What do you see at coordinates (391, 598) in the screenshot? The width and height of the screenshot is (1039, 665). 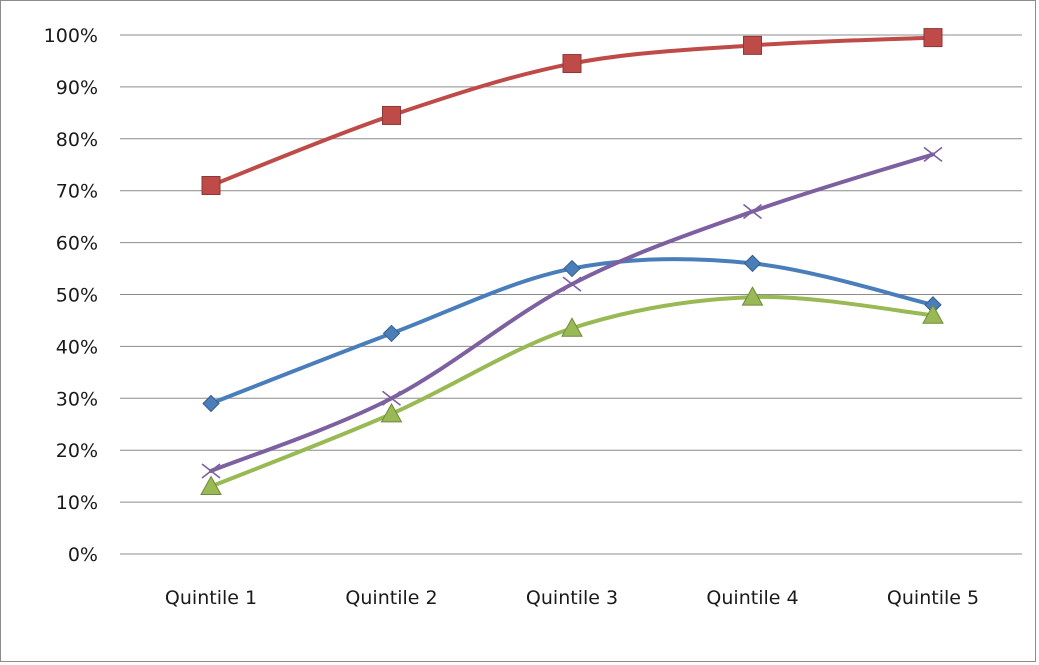 I see `x-tick-label: Quintile 2` at bounding box center [391, 598].